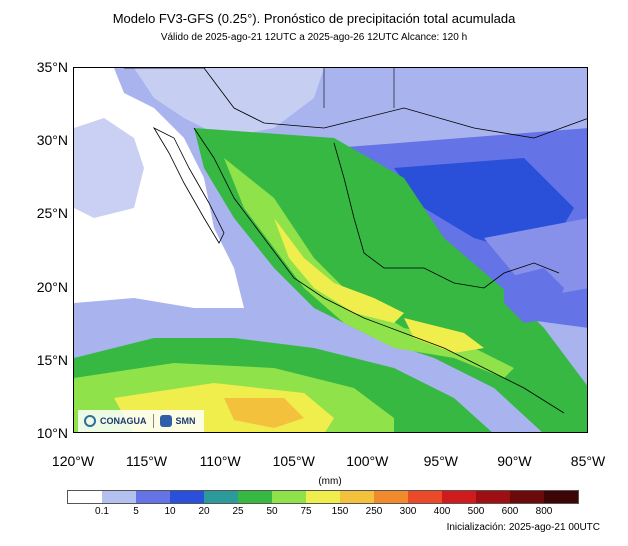  I want to click on colorbar-units: (mm), so click(330, 481).